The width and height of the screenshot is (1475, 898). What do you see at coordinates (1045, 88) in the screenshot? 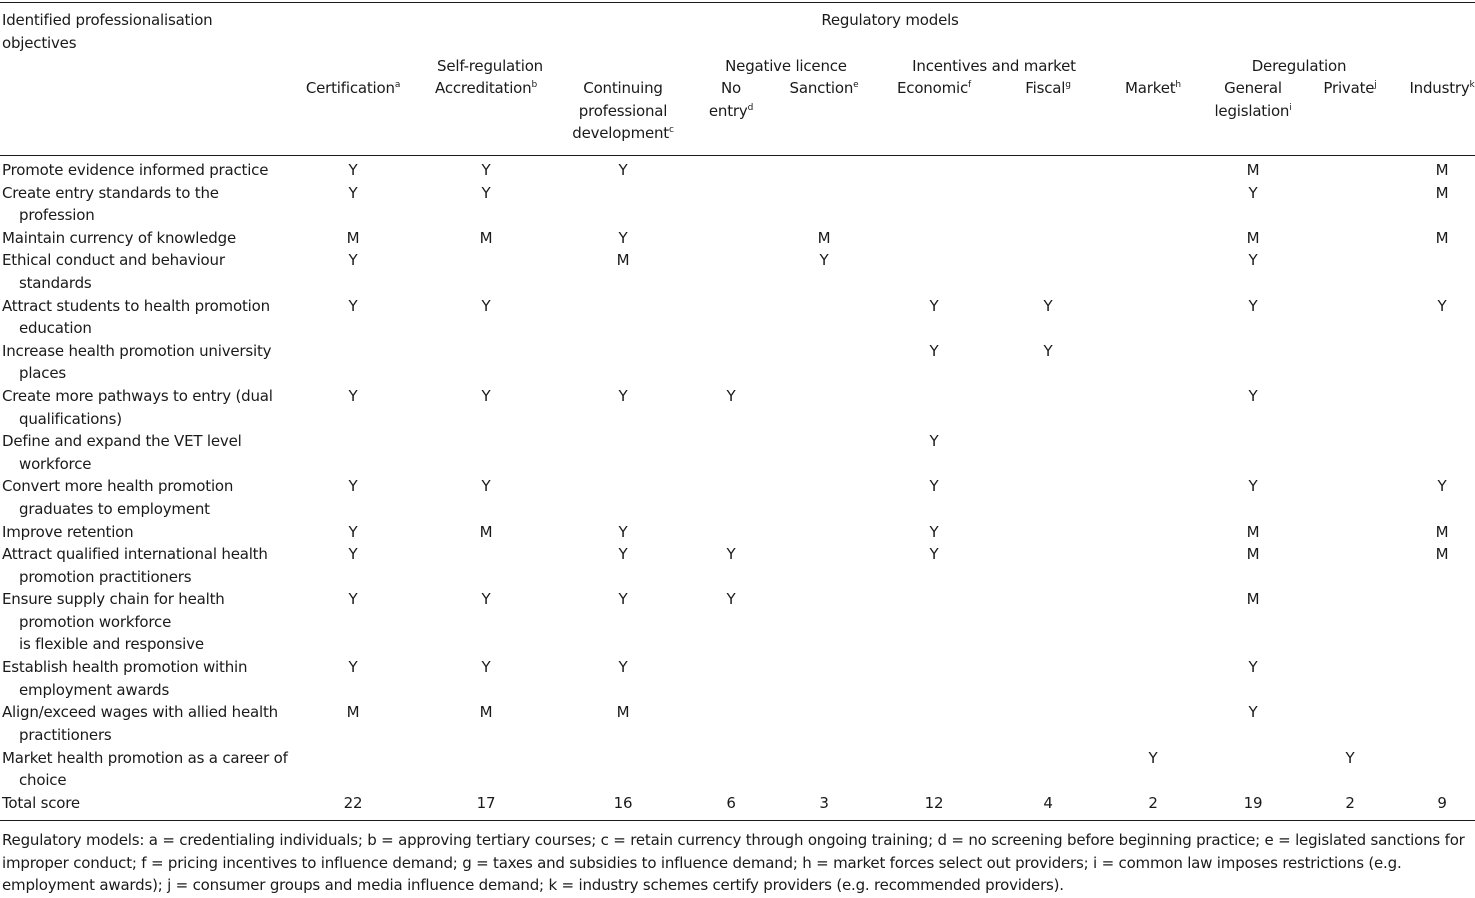
I see `column-header-text: Fiscal` at bounding box center [1045, 88].